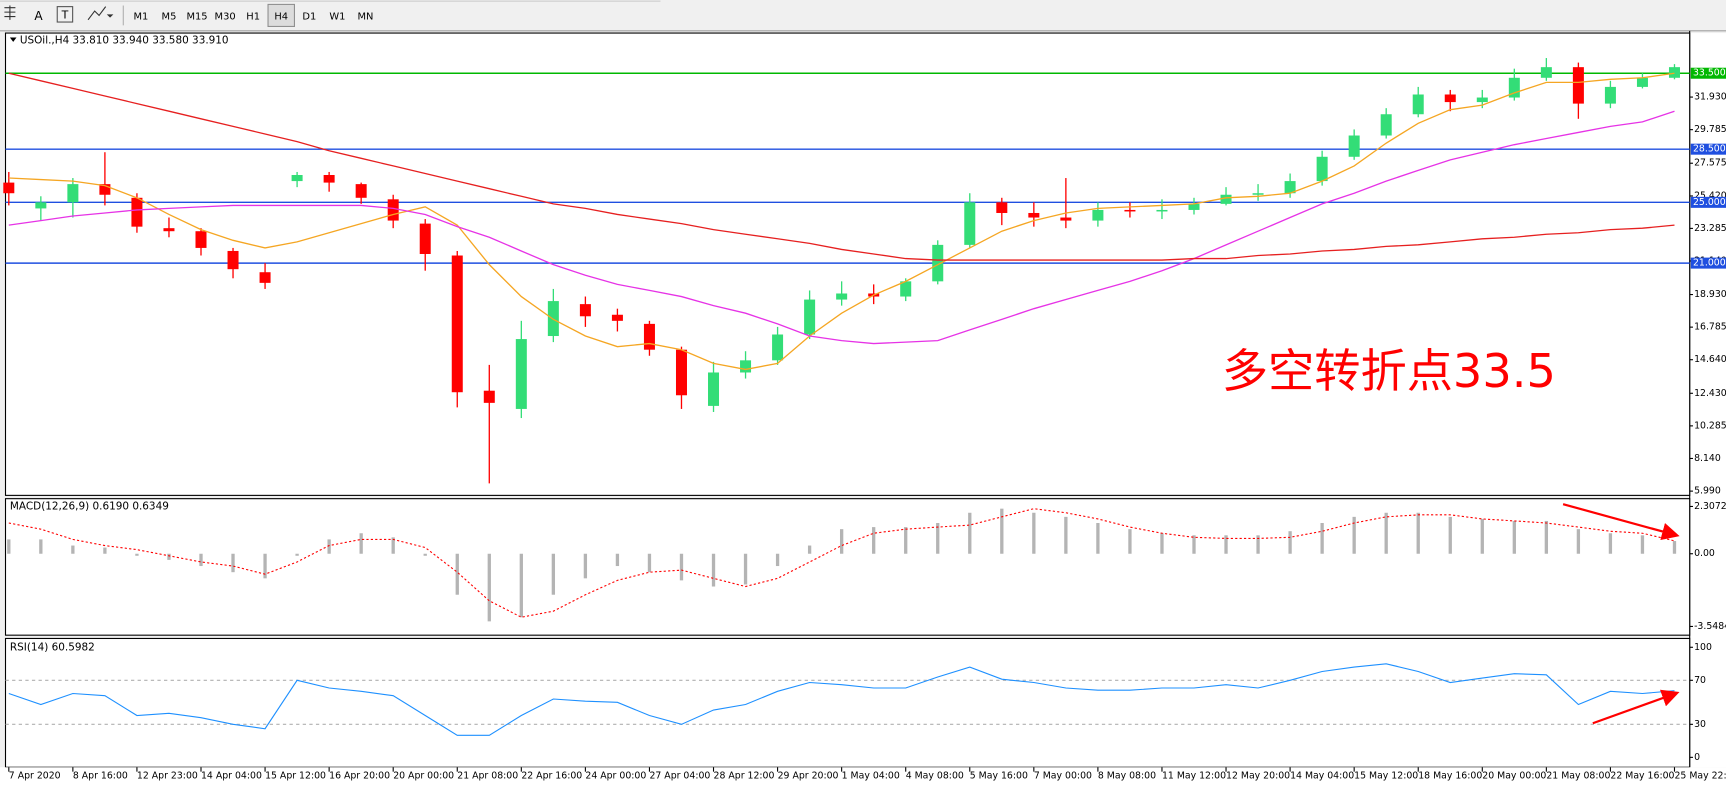 This screenshot has width=1726, height=786. What do you see at coordinates (13, 39) in the screenshot?
I see `symbol-menu-icon` at bounding box center [13, 39].